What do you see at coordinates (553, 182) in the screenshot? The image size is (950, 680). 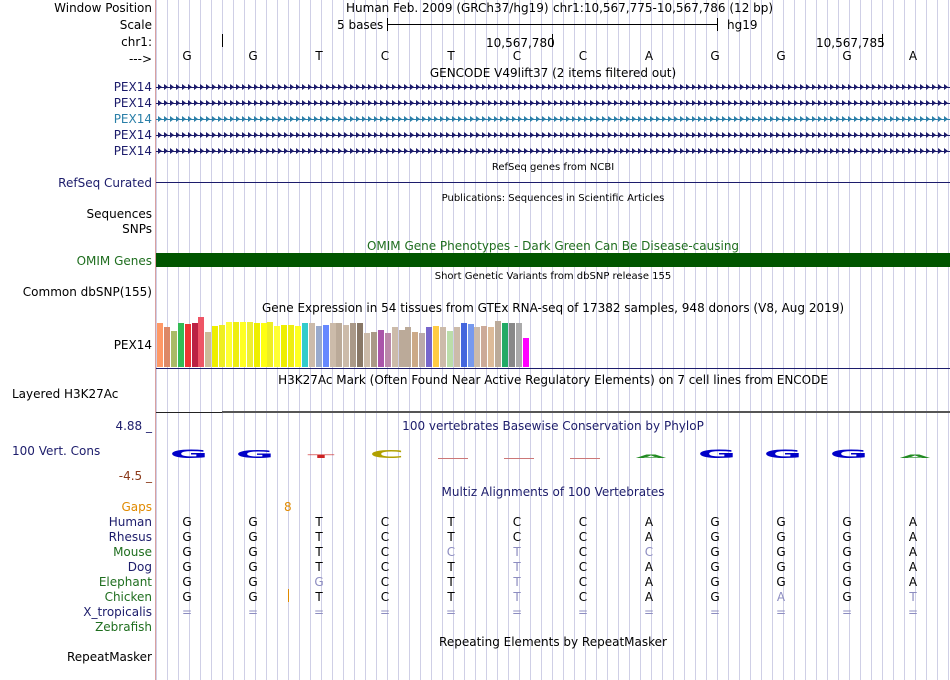 I see `refseq-gene-line` at bounding box center [553, 182].